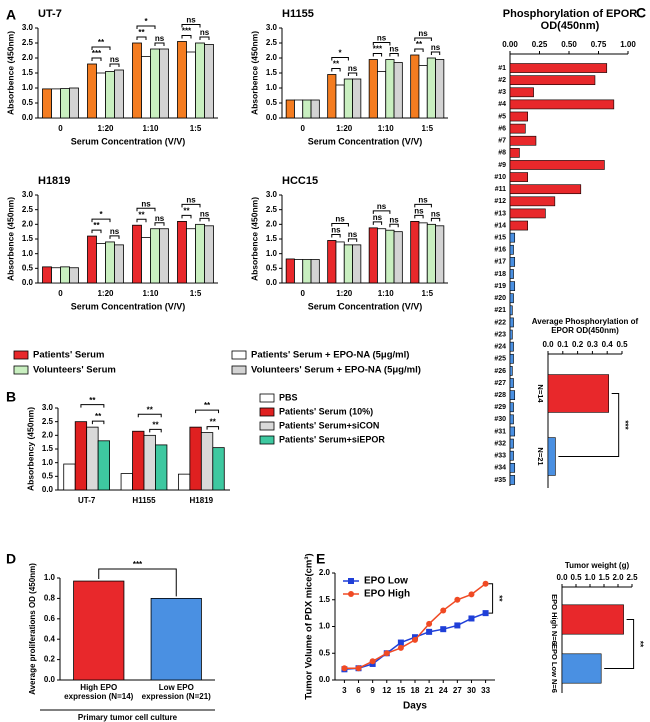  What do you see at coordinates (593, 344) in the screenshot?
I see `x-tick-label: 0.3` at bounding box center [593, 344].